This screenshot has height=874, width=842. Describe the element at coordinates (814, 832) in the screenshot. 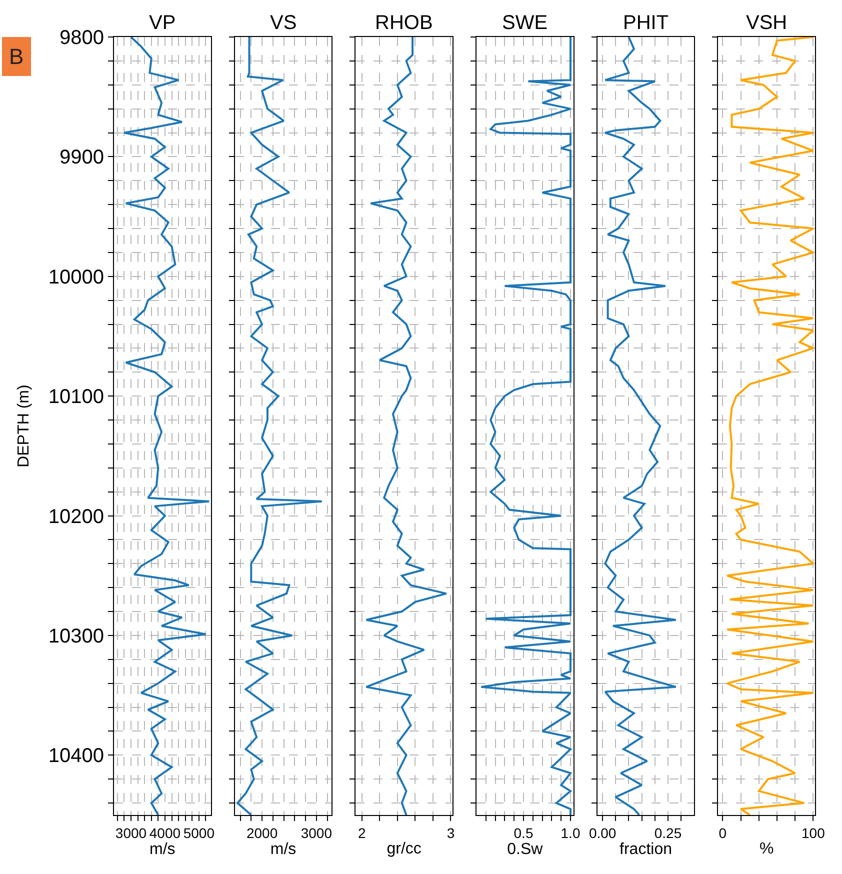

I see `x-tick-label: 100` at that location.